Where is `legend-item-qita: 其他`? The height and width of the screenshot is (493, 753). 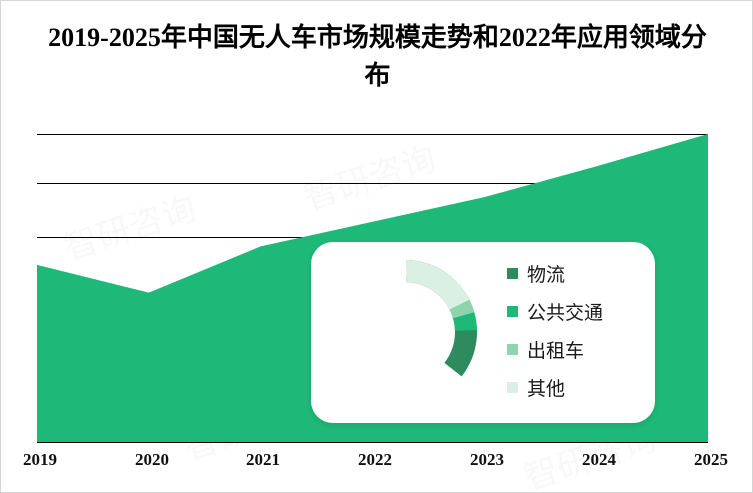 legend-item-qita: 其他 is located at coordinates (577, 387).